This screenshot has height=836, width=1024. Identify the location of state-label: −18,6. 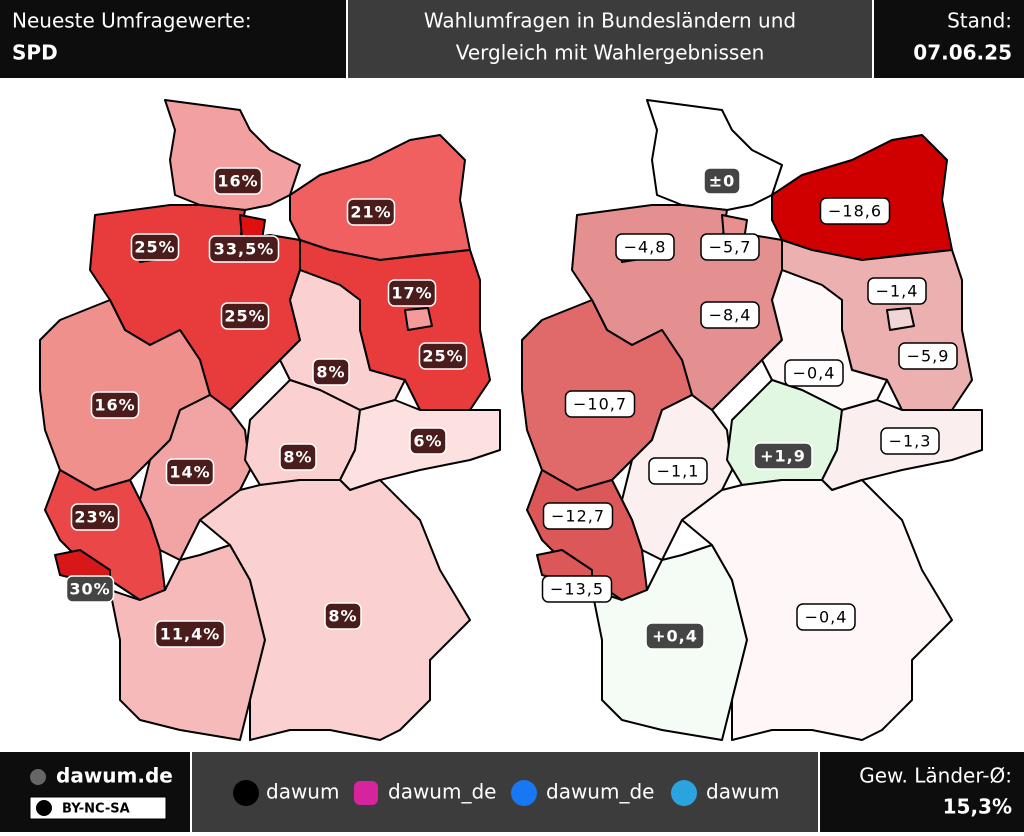
(855, 211).